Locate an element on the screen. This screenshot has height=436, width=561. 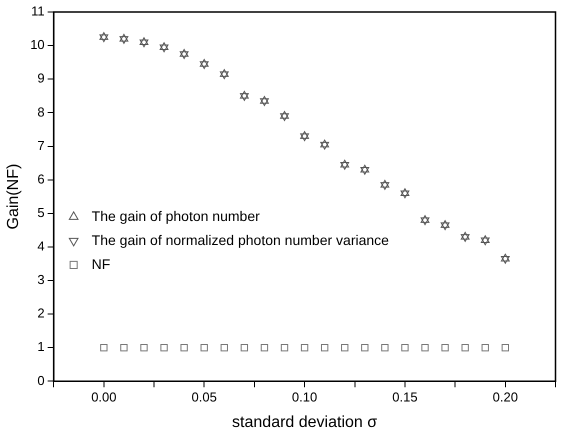
x-tick-label: 0.05 is located at coordinates (204, 397).